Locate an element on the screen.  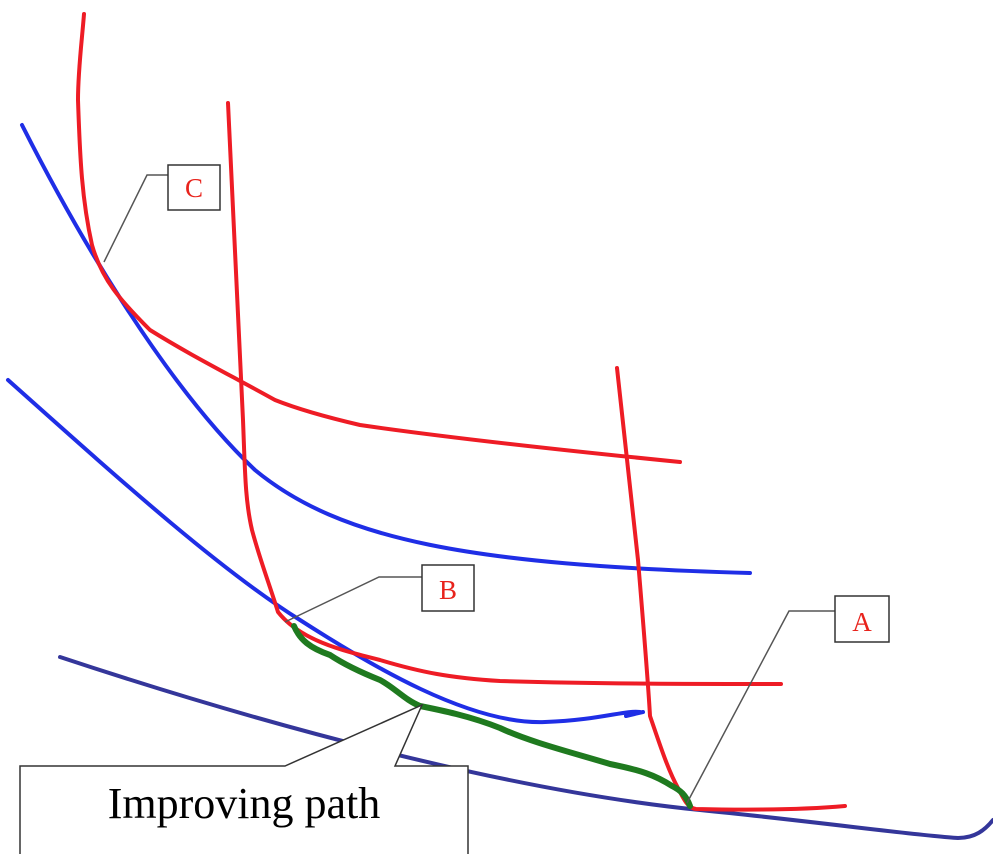
label-box-a is located at coordinates (862, 619).